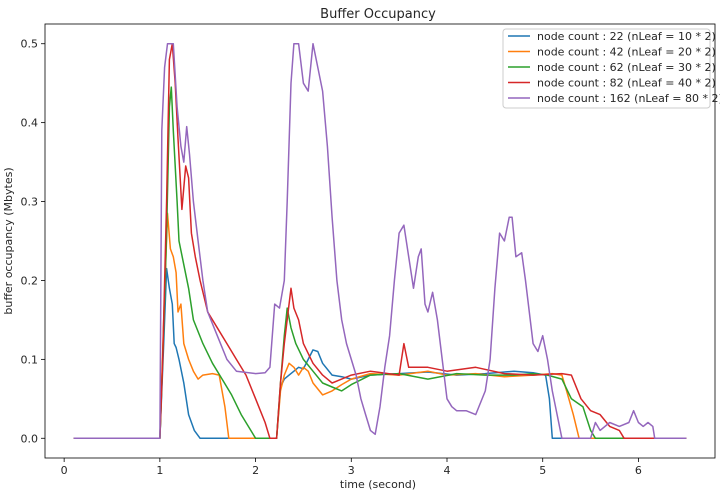 Image resolution: width=720 pixels, height=496 pixels. I want to click on y-tick-label: 0.3, so click(30, 202).